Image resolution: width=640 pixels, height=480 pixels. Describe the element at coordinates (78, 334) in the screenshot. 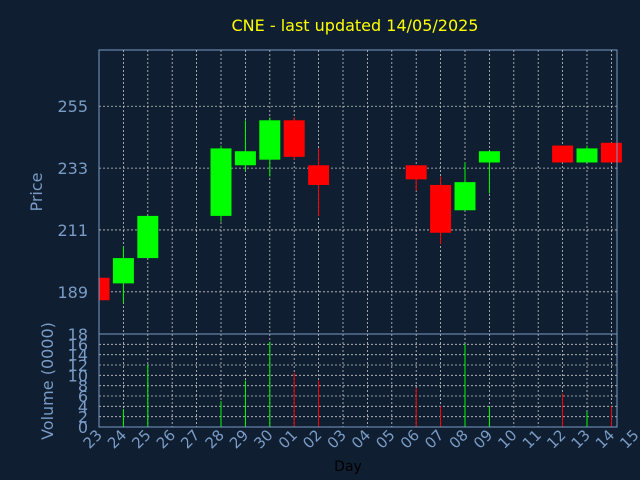

I see `volume-tick-label: 18` at that location.